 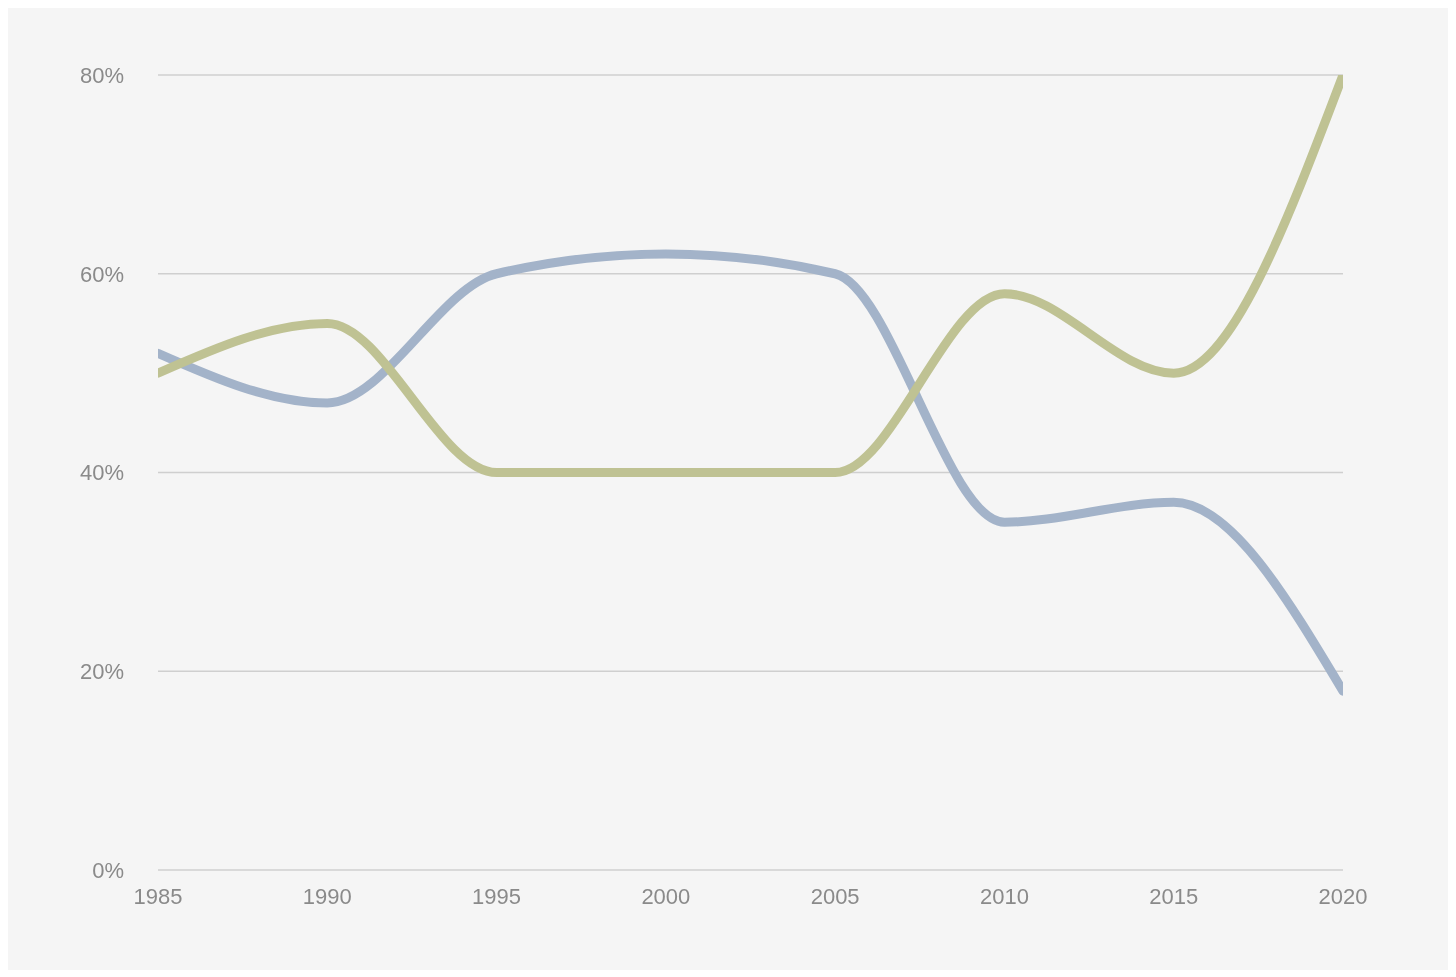 I want to click on x-tick-label: 1995, so click(x=497, y=896).